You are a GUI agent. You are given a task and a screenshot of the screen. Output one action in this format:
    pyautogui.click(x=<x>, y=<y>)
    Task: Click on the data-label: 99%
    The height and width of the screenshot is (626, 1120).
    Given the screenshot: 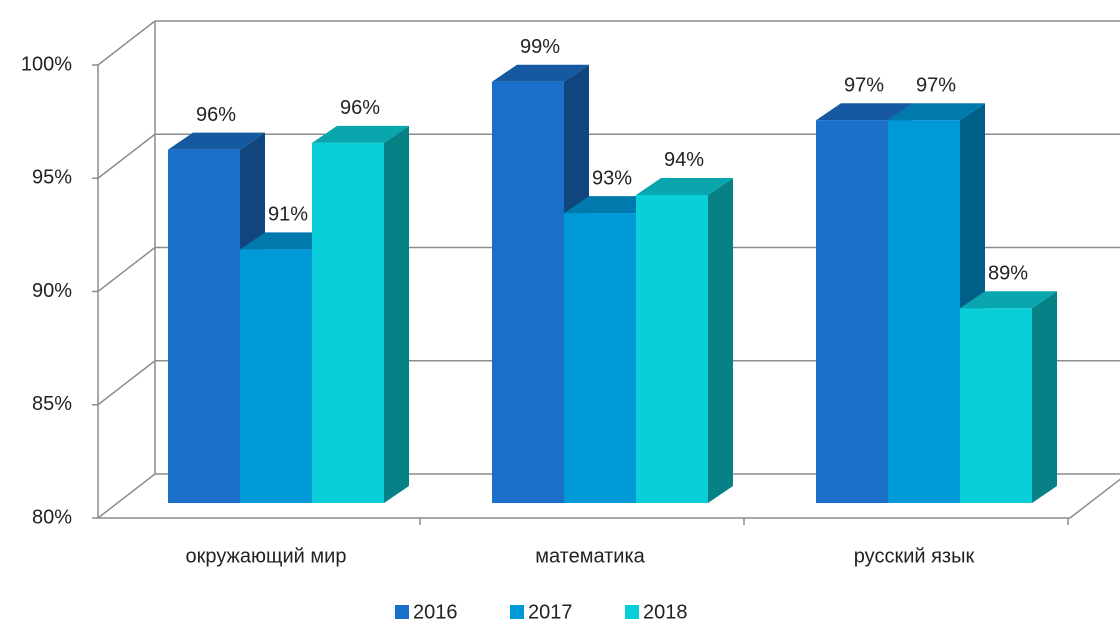 What is the action you would take?
    pyautogui.click(x=540, y=47)
    